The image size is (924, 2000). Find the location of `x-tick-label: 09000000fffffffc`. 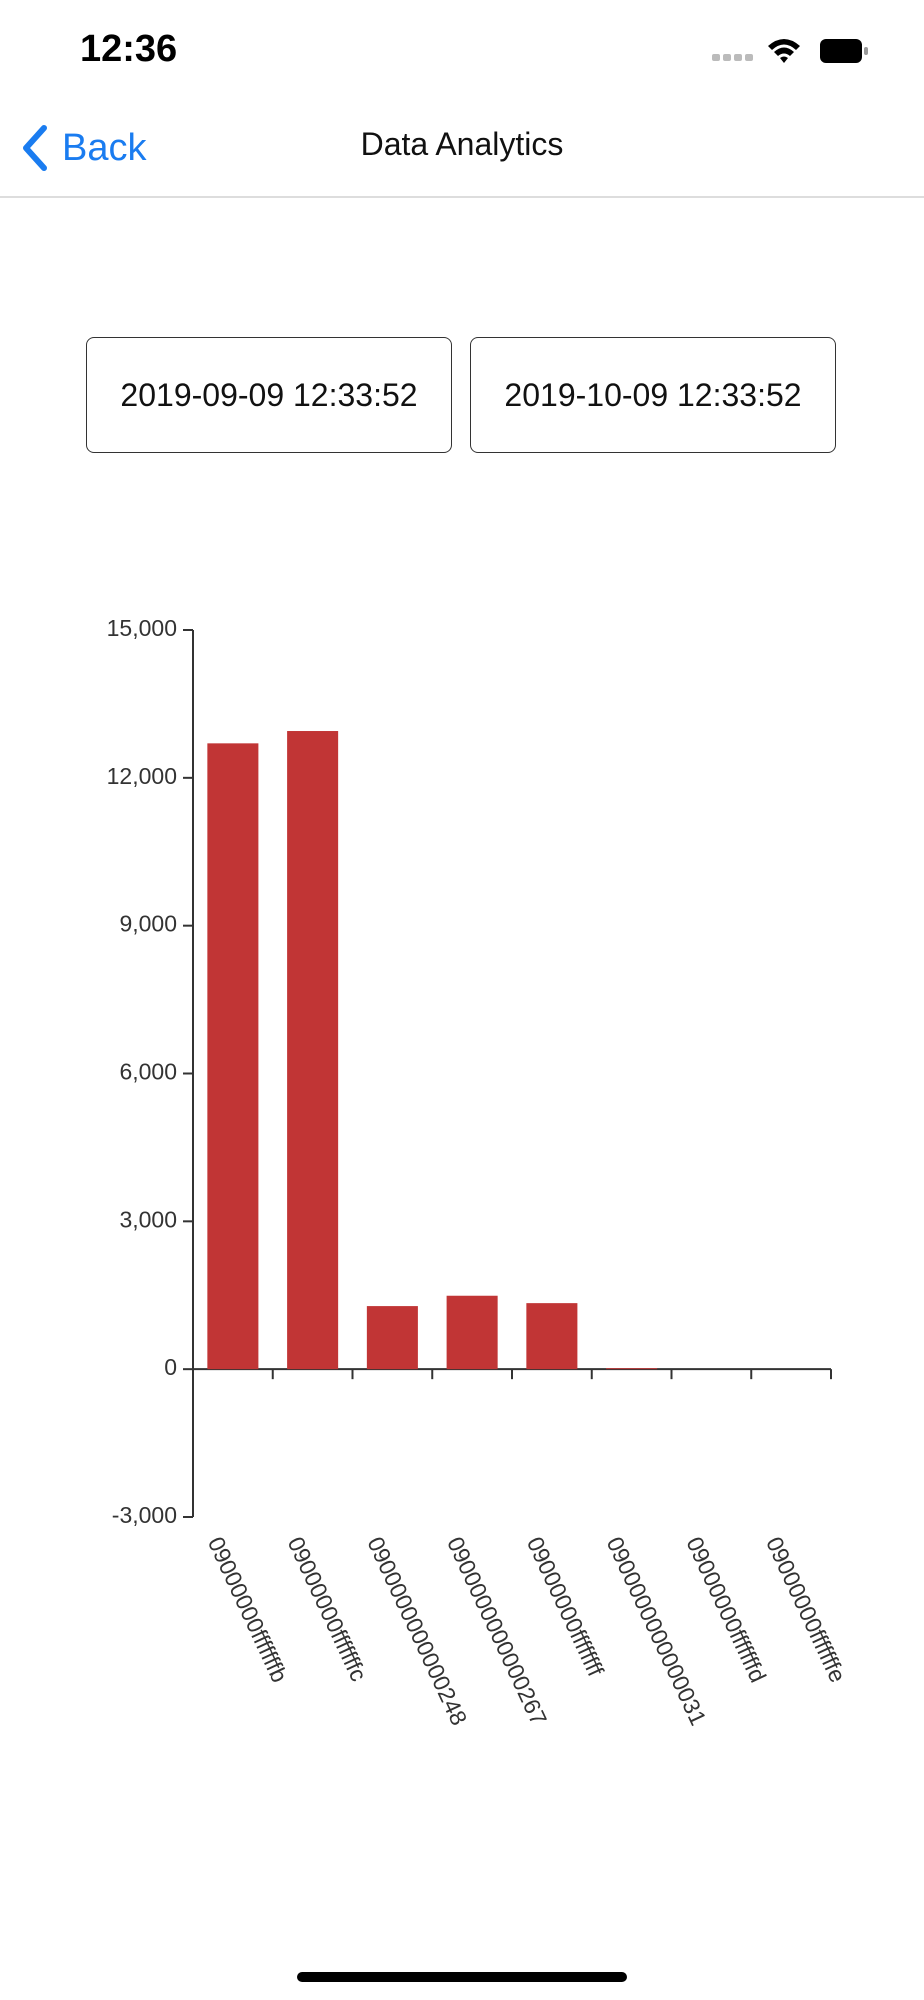

x-tick-label: 09000000fffffffc is located at coordinates (328, 1609).